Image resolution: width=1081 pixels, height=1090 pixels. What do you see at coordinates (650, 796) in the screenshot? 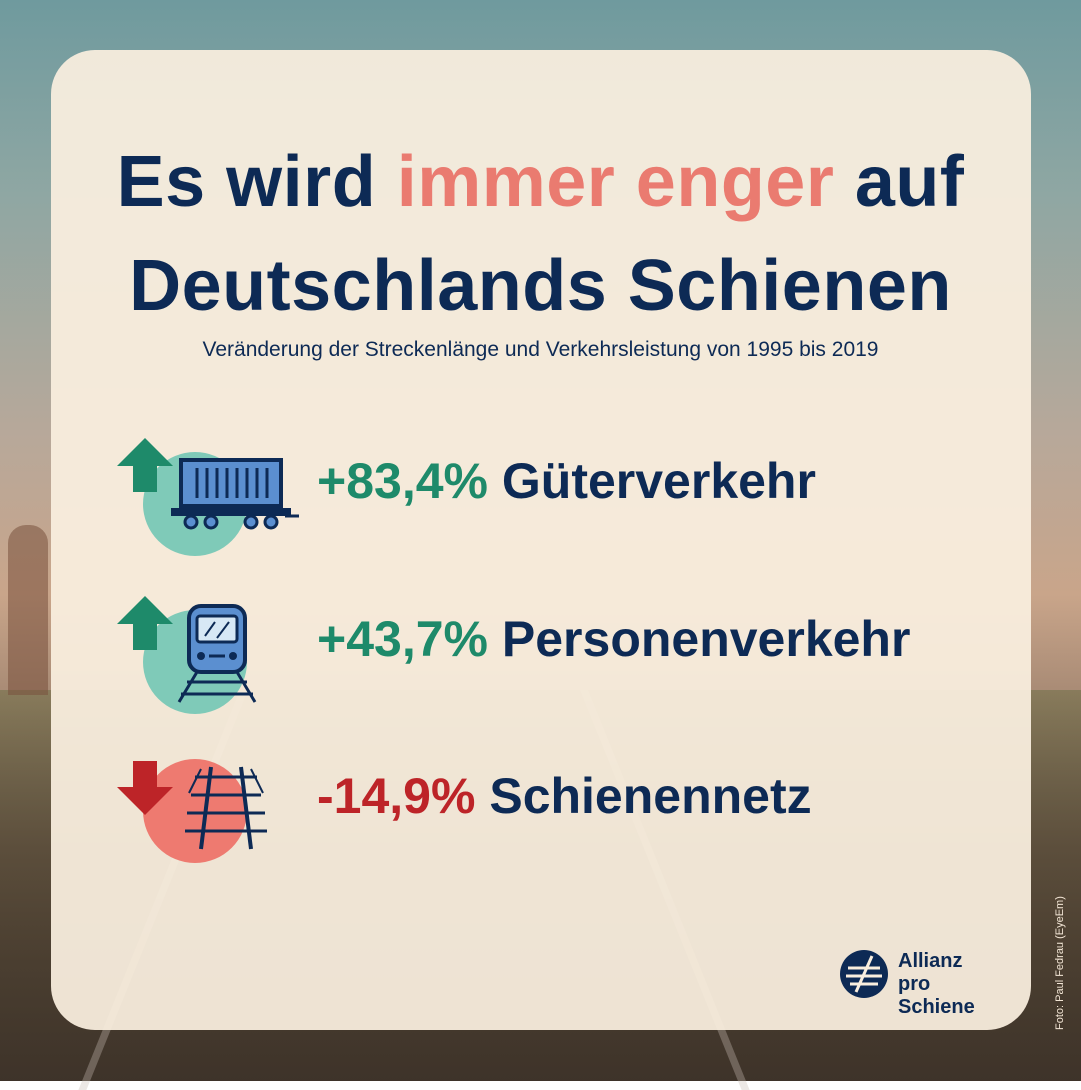
I see `stat-label: Schienennetz` at bounding box center [650, 796].